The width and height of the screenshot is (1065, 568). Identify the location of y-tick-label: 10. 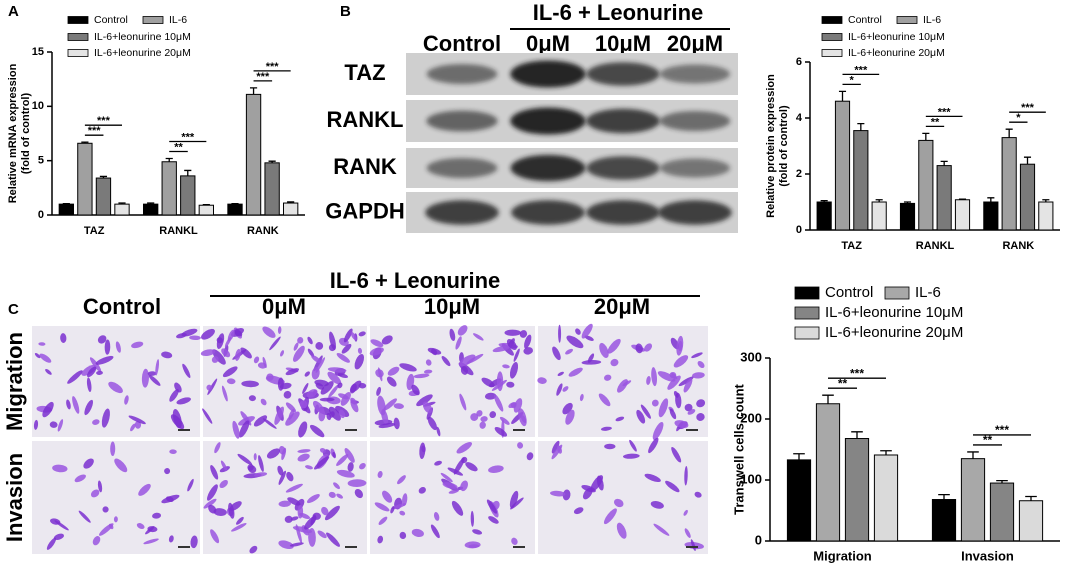
(38, 106).